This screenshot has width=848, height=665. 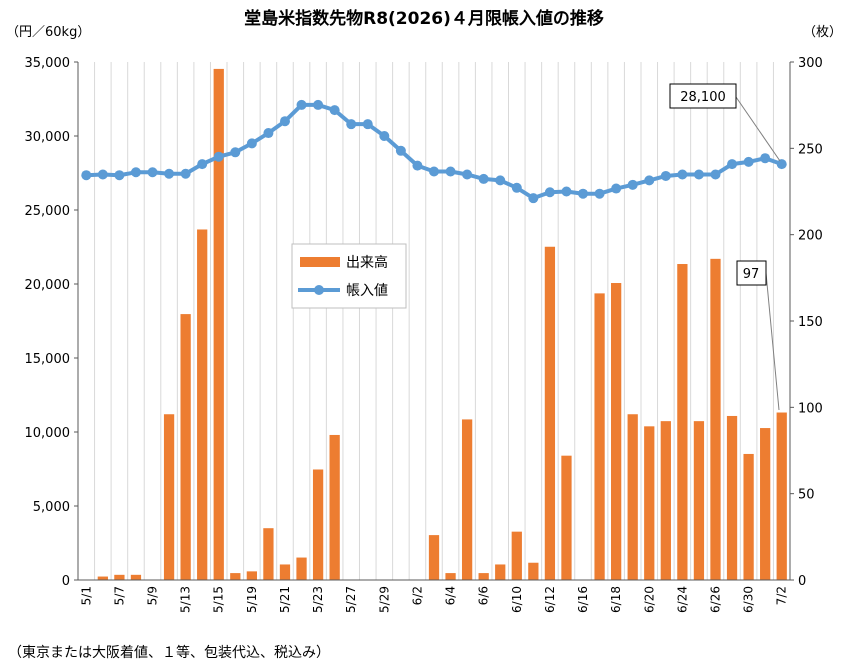 What do you see at coordinates (772, 341) in the screenshot?
I see `callout-volume-leader` at bounding box center [772, 341].